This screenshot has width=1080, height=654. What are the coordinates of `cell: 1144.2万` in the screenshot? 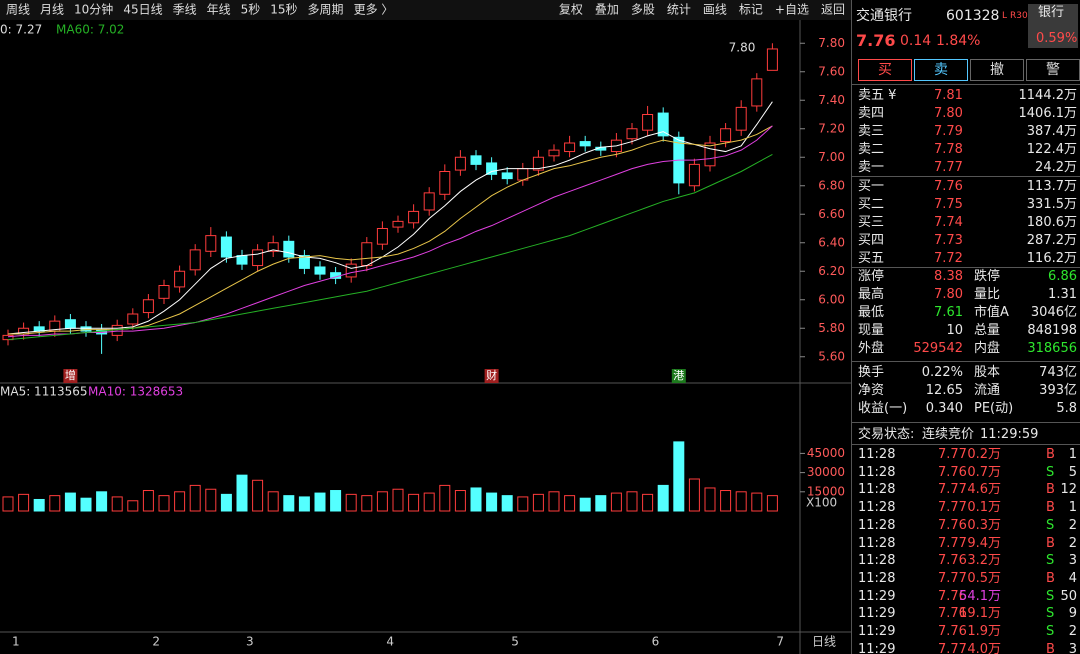 It's located at (1048, 95).